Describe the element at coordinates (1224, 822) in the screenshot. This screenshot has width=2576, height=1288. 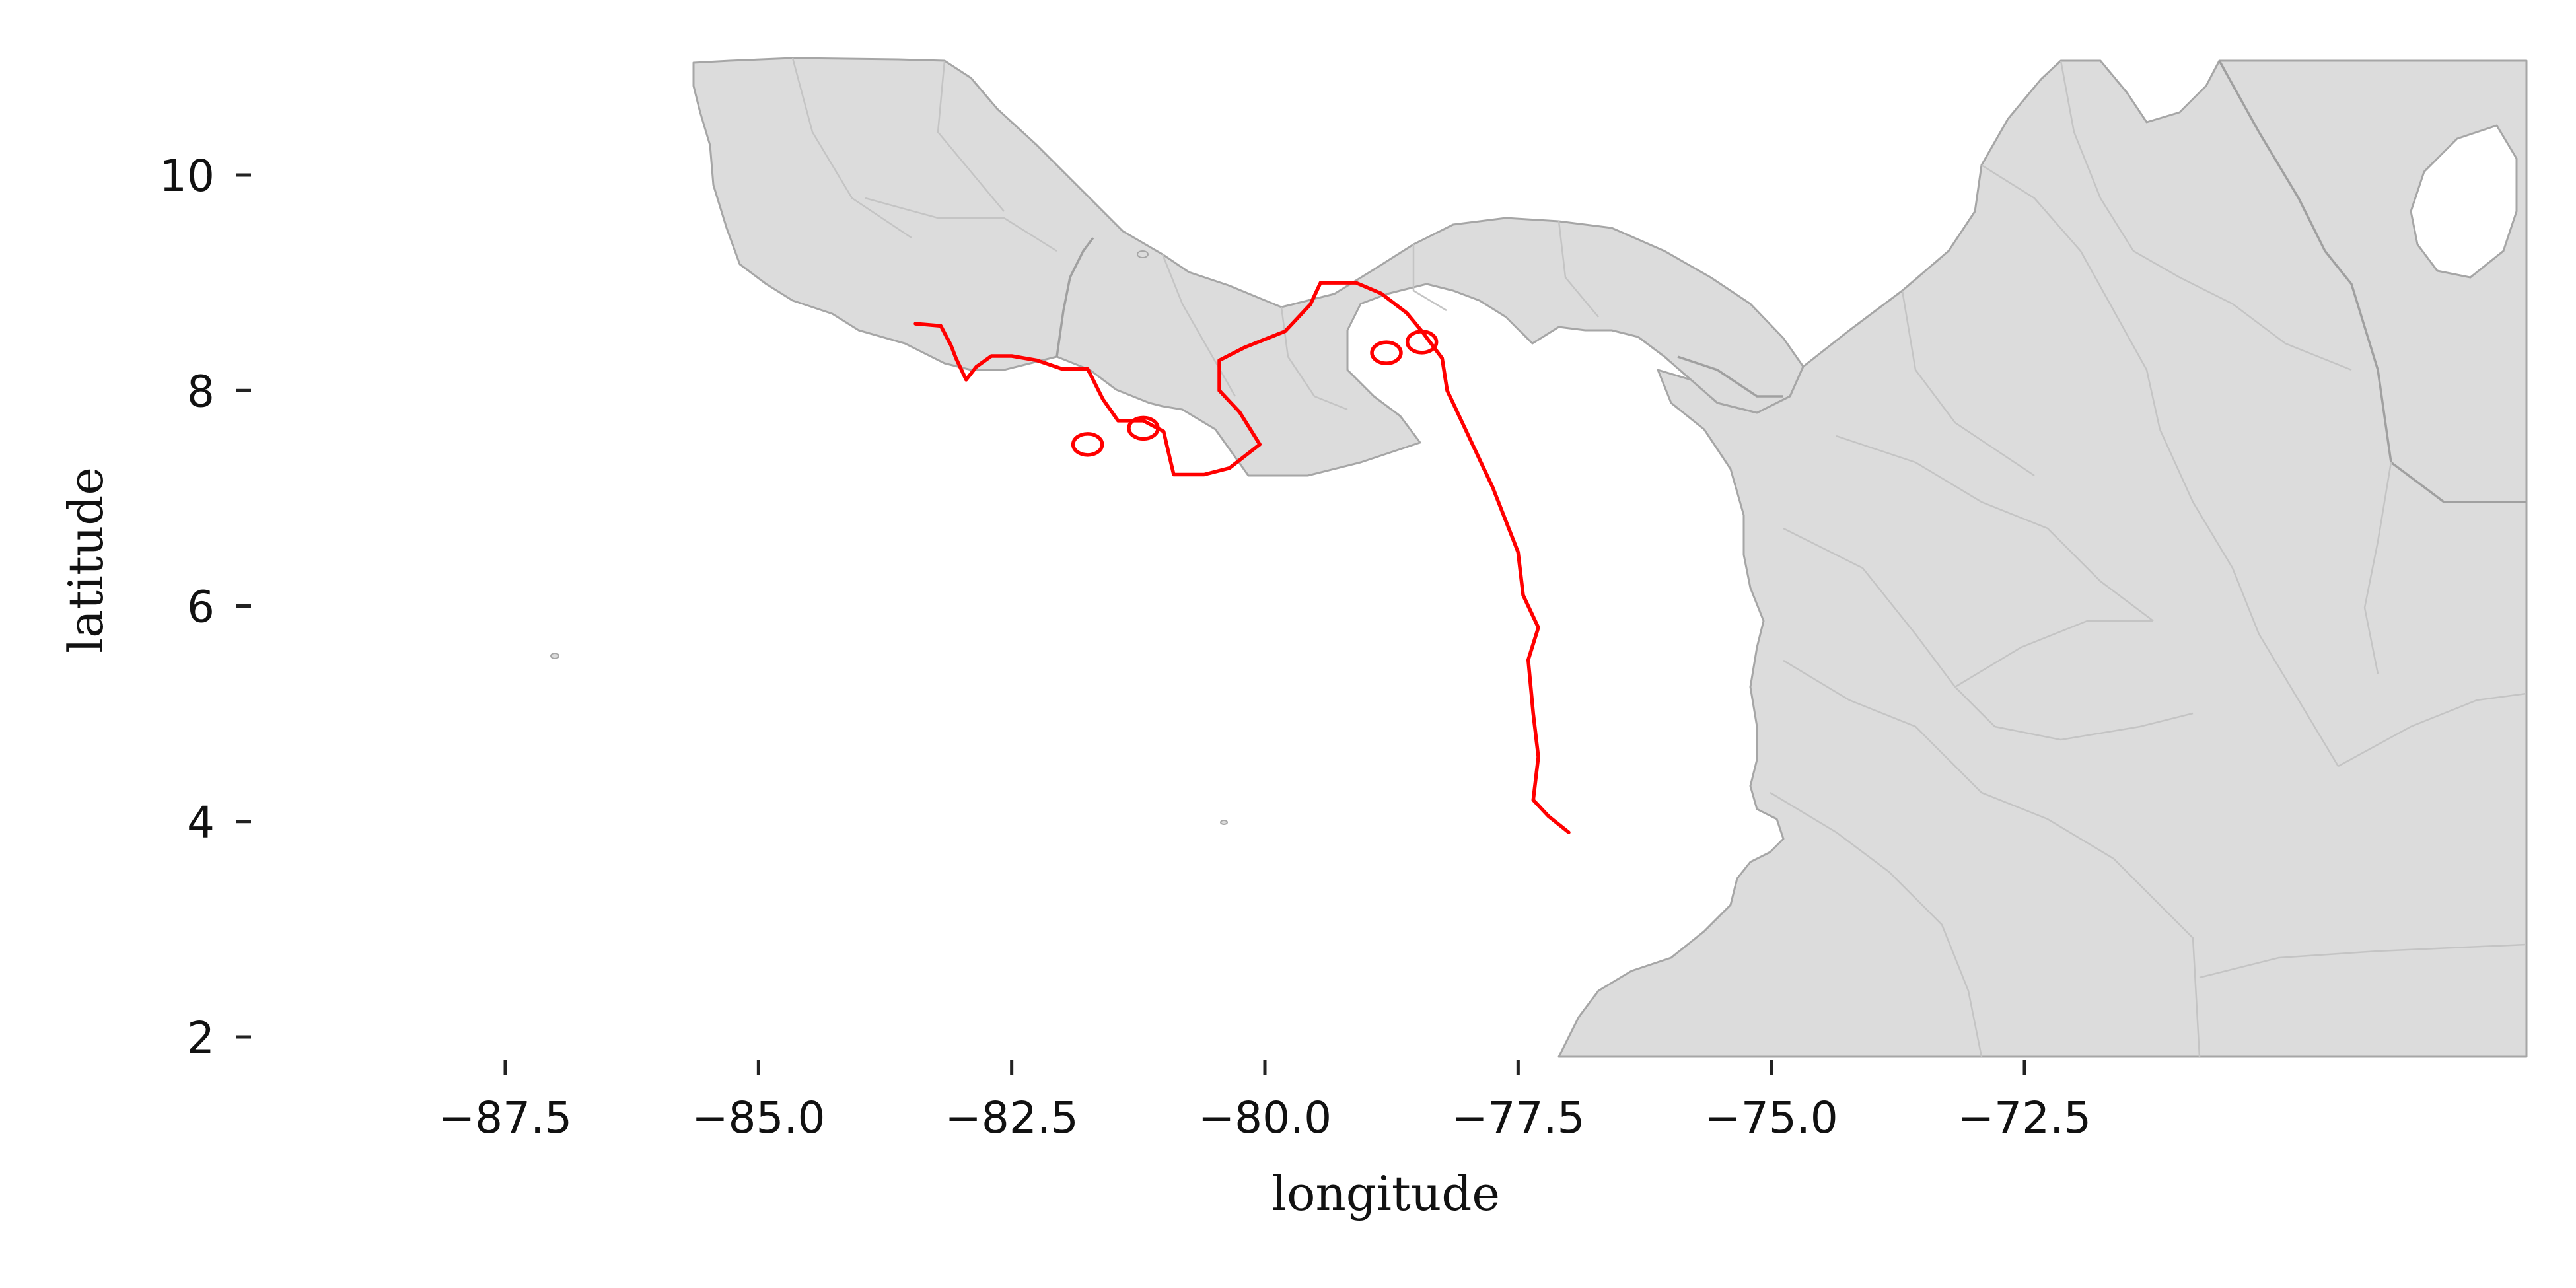
I see `islet-malpelo` at that location.